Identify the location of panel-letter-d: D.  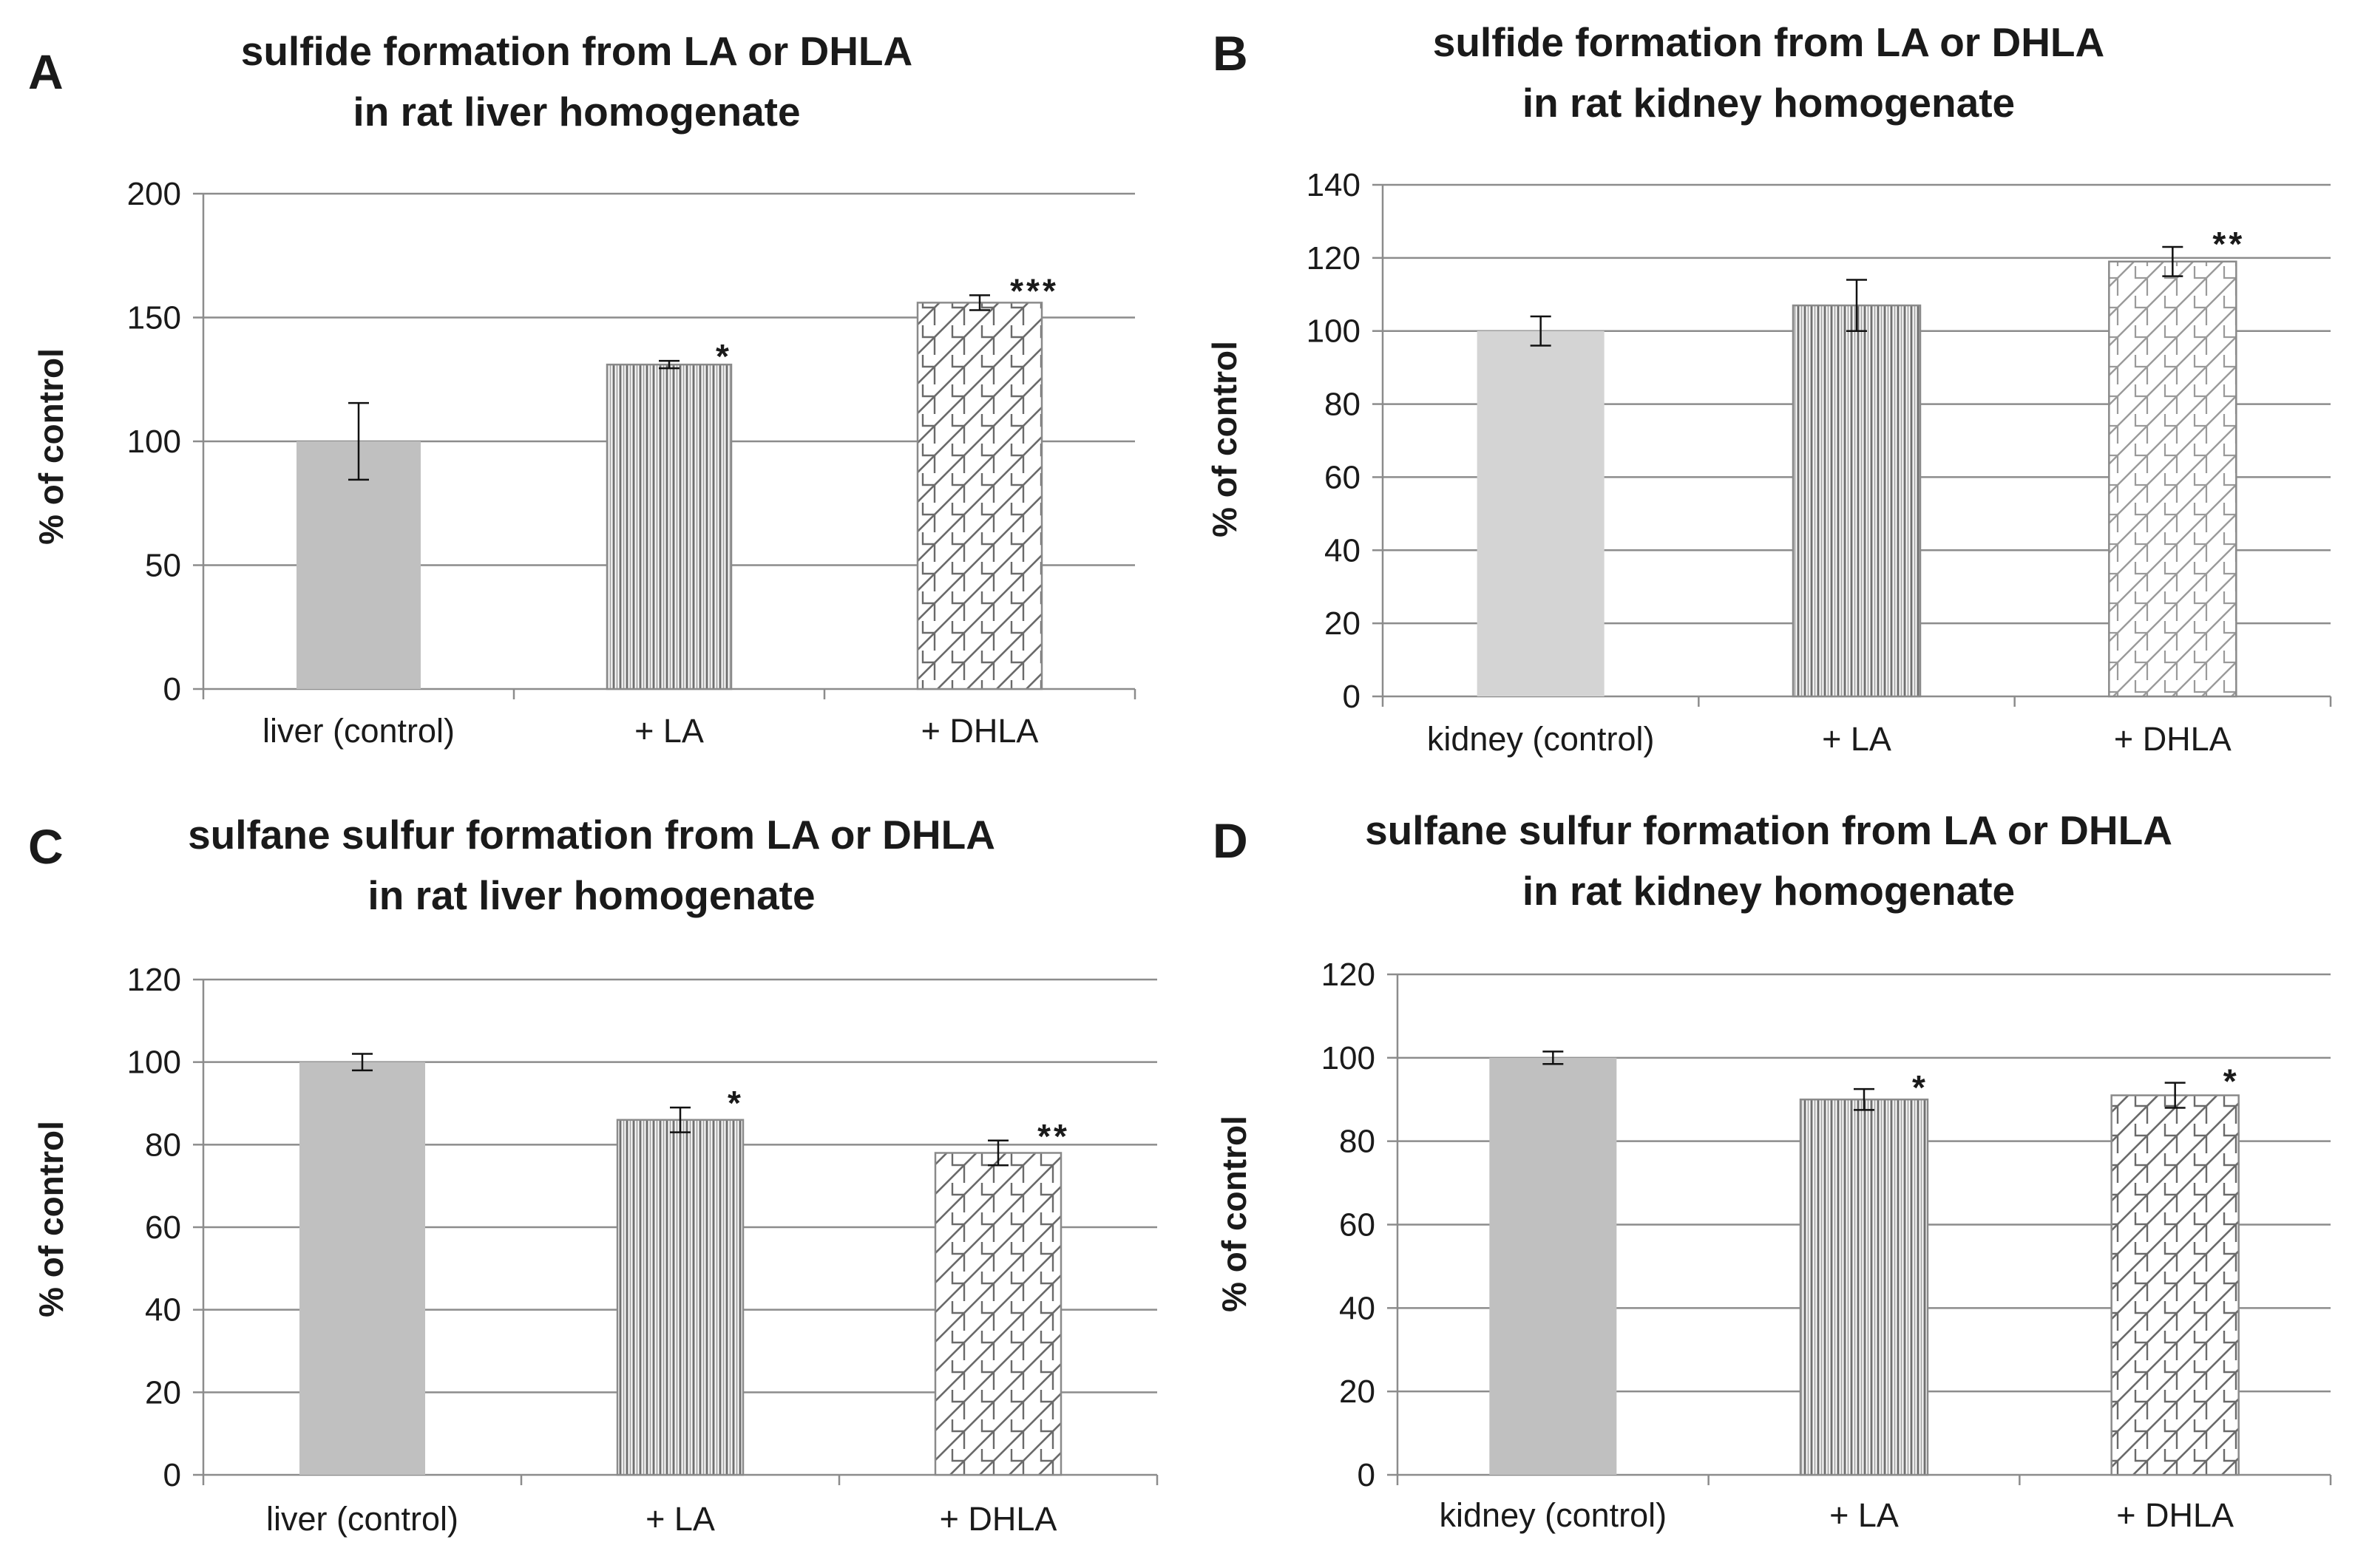
(1230, 840).